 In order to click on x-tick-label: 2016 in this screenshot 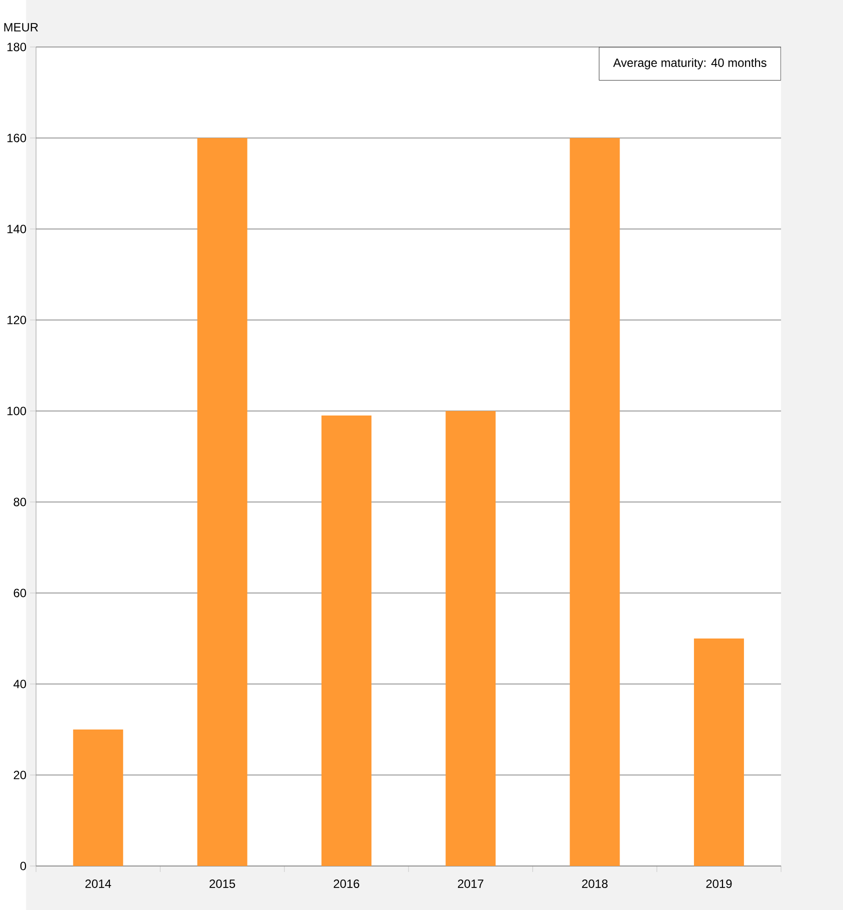, I will do `click(347, 884)`.